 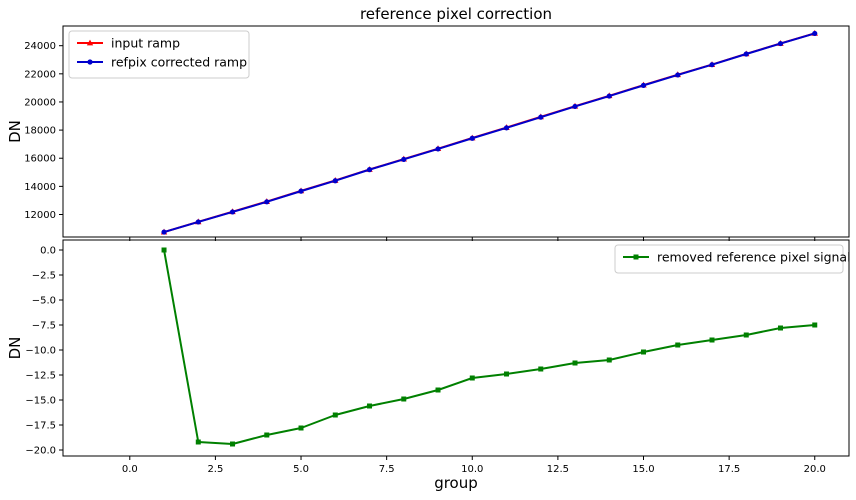 What do you see at coordinates (179, 62) in the screenshot?
I see `legend-label: refpix corrected ramp` at bounding box center [179, 62].